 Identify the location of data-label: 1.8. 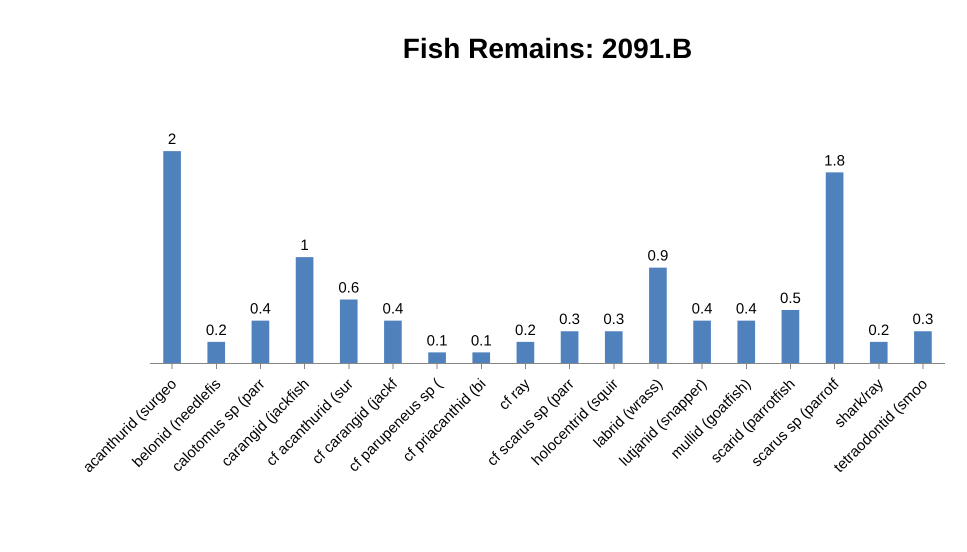
(835, 161).